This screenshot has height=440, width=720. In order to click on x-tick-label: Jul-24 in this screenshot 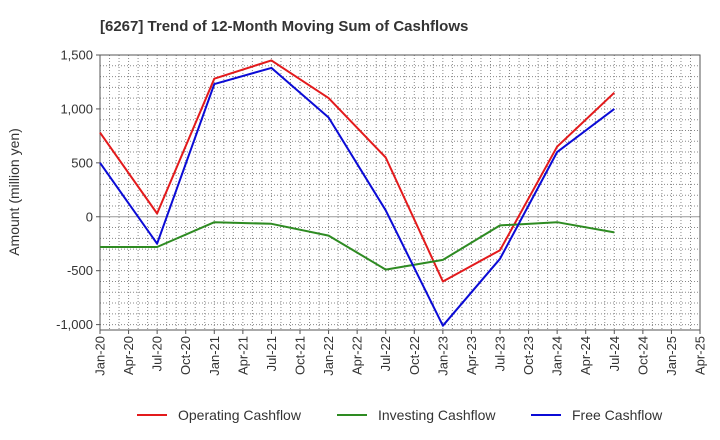, I will do `click(614, 353)`.